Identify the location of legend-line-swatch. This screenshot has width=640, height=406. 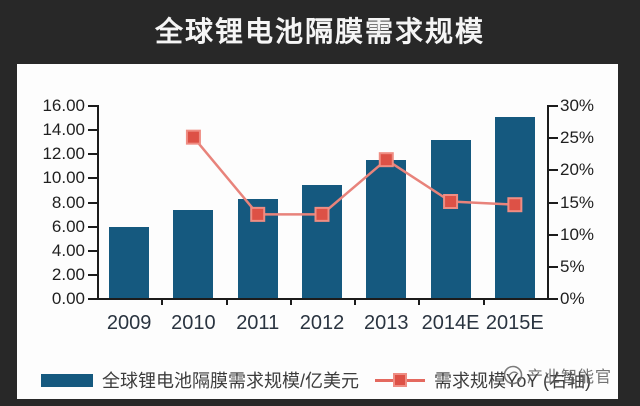
(400, 380).